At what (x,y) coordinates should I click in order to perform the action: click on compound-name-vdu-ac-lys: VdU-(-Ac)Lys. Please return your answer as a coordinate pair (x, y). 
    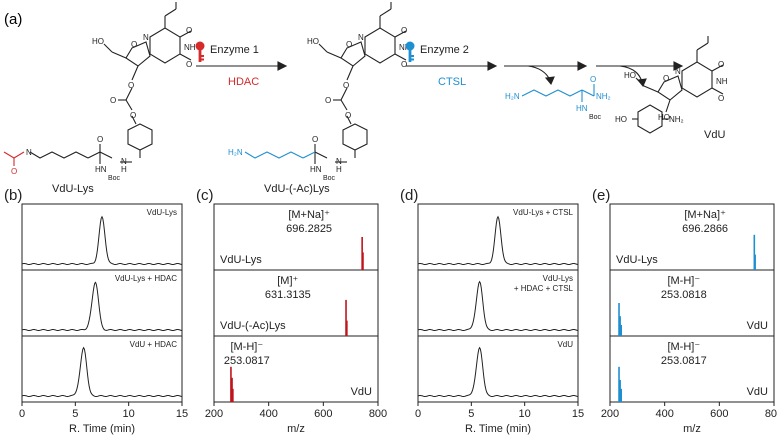
    Looking at the image, I should click on (297, 189).